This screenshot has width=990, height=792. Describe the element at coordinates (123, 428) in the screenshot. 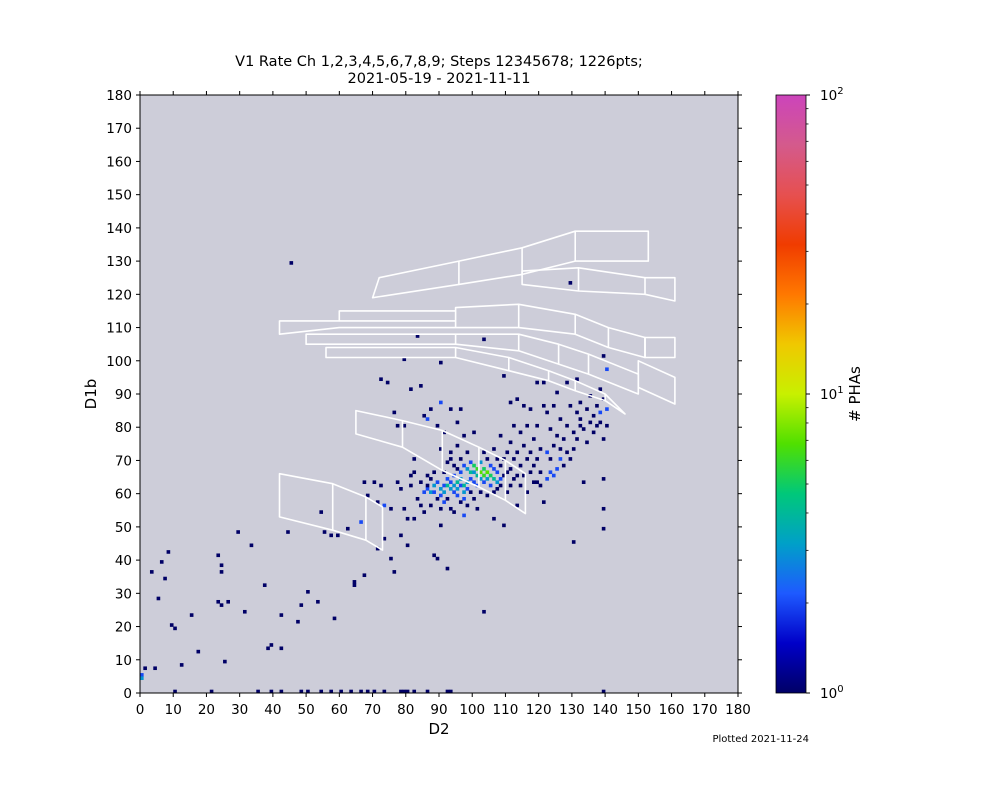

I see `y-tick-label: 80` at that location.